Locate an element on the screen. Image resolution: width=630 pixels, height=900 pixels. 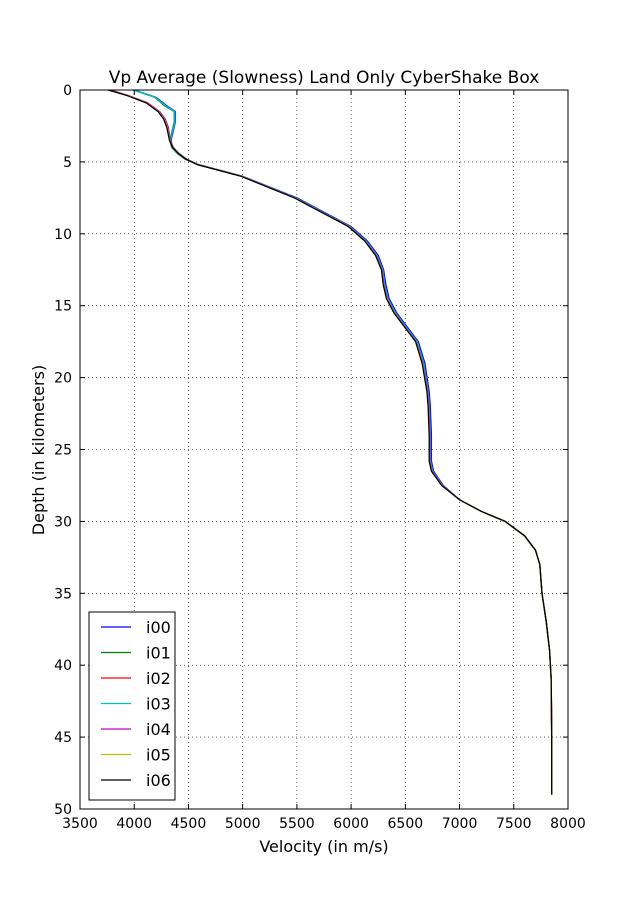
legend-label-i03: i03 is located at coordinates (158, 704).